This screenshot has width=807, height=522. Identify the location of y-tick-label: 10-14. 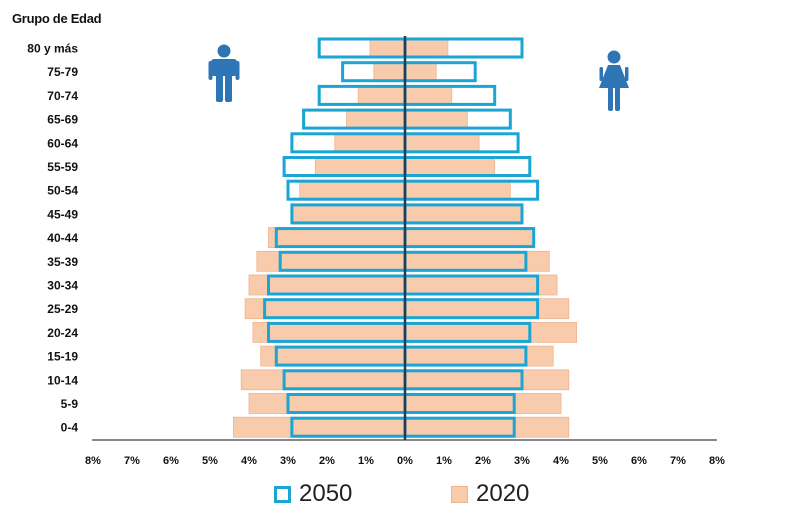
(62, 380).